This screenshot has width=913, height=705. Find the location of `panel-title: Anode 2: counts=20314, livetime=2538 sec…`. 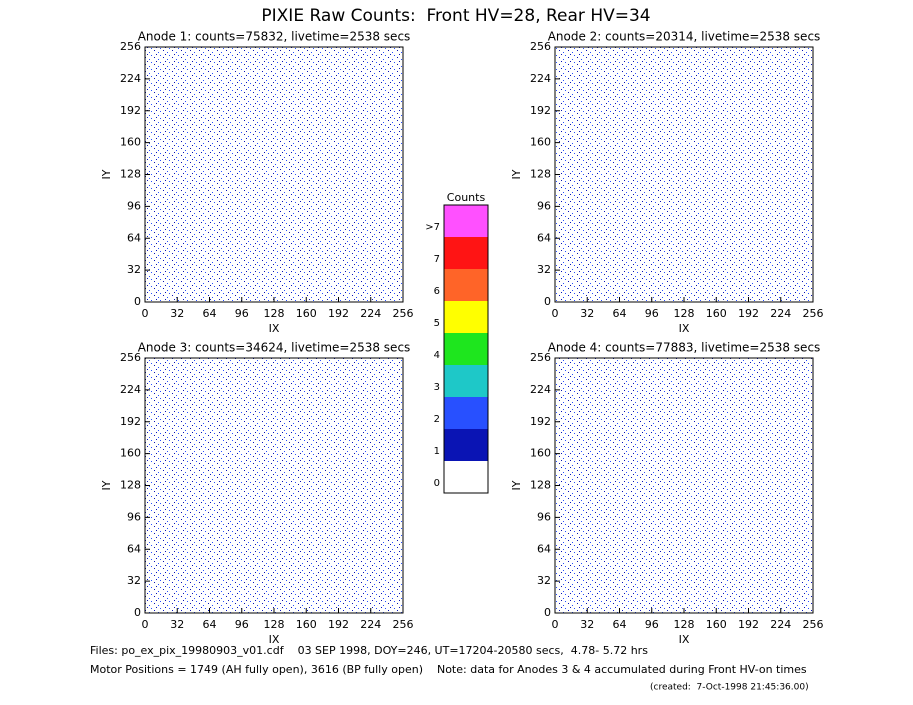

panel-title: Anode 2: counts=20314, livetime=2538 sec… is located at coordinates (684, 37).